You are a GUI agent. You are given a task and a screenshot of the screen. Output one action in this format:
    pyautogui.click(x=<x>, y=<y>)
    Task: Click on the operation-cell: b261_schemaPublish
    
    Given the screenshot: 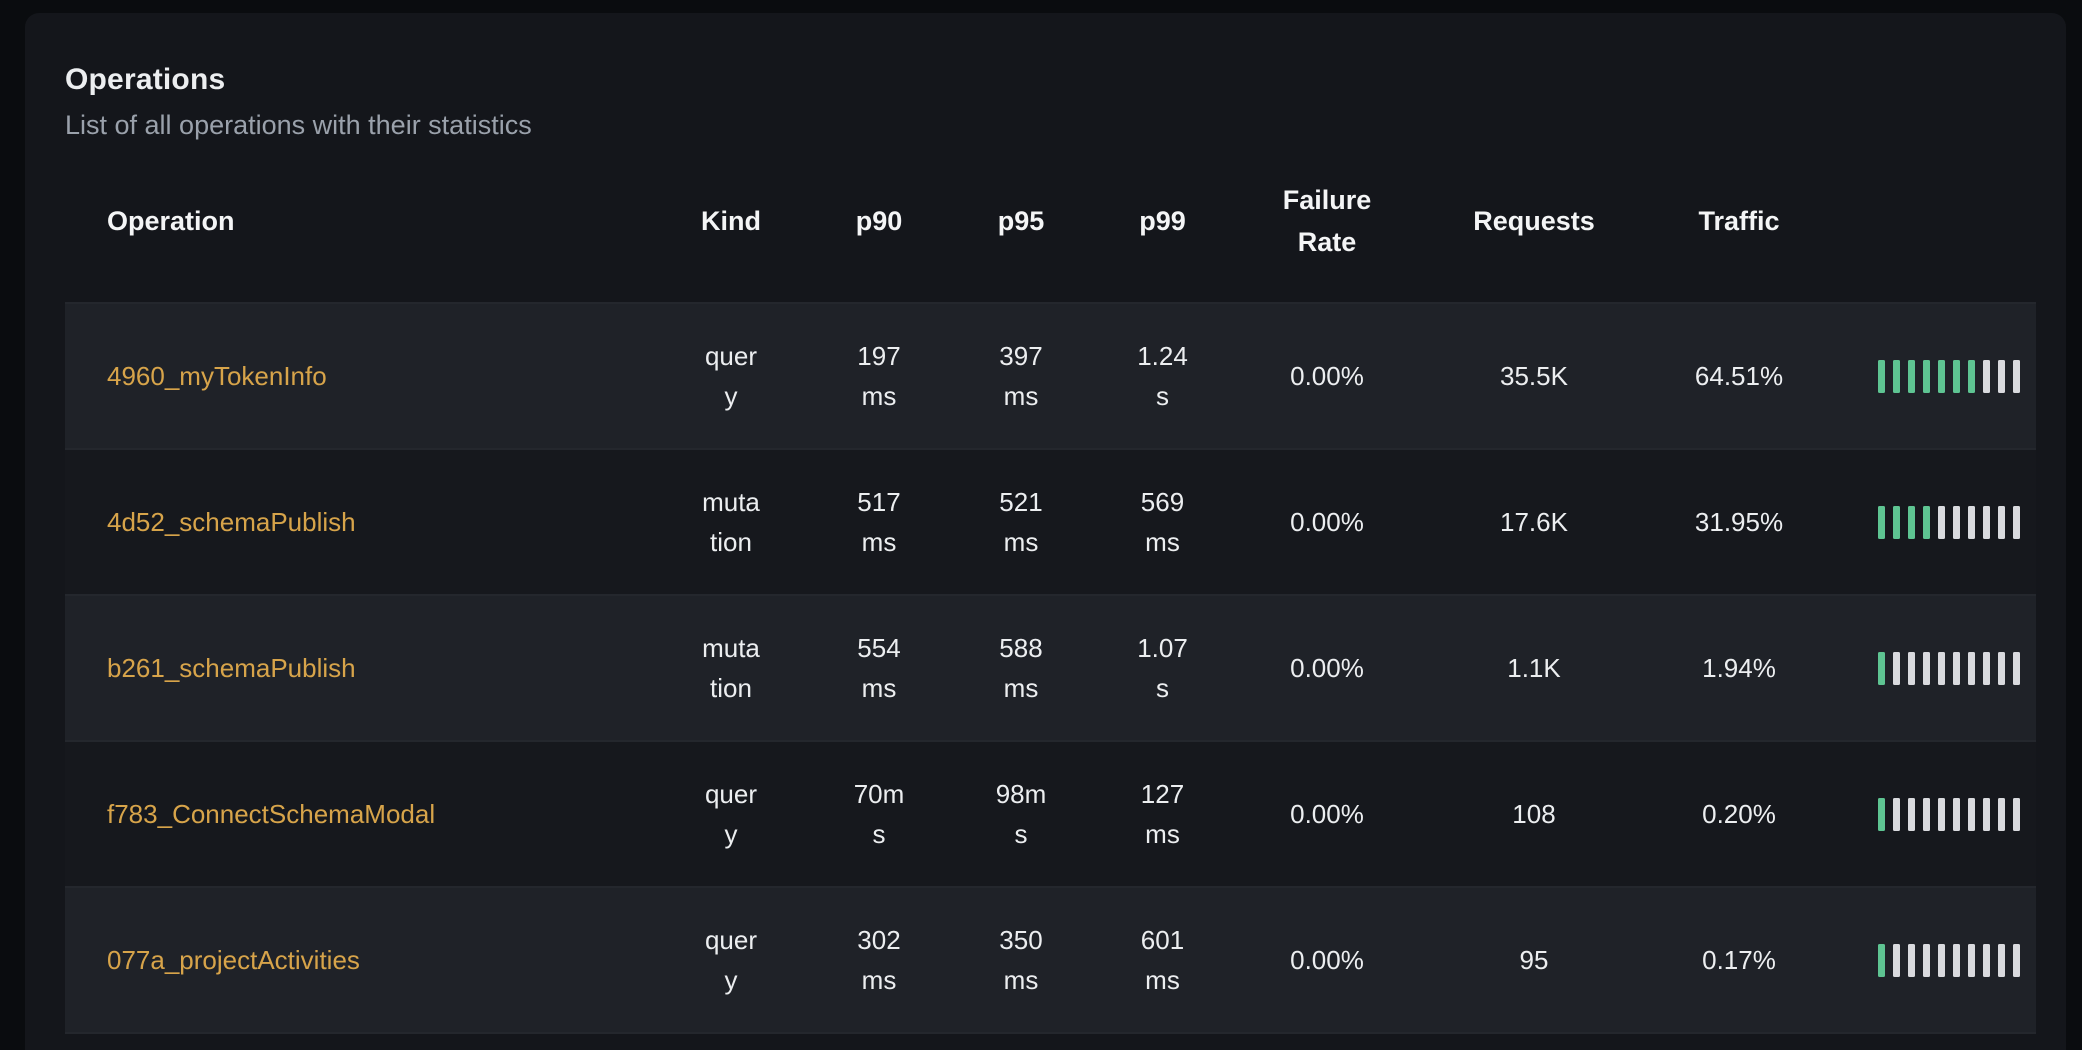 What is the action you would take?
    pyautogui.click(x=359, y=668)
    